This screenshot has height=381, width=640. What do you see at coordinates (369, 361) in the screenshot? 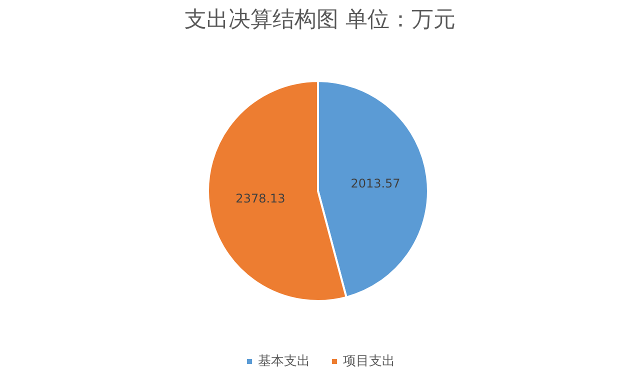
I see `legend-label: 项目支出` at bounding box center [369, 361].